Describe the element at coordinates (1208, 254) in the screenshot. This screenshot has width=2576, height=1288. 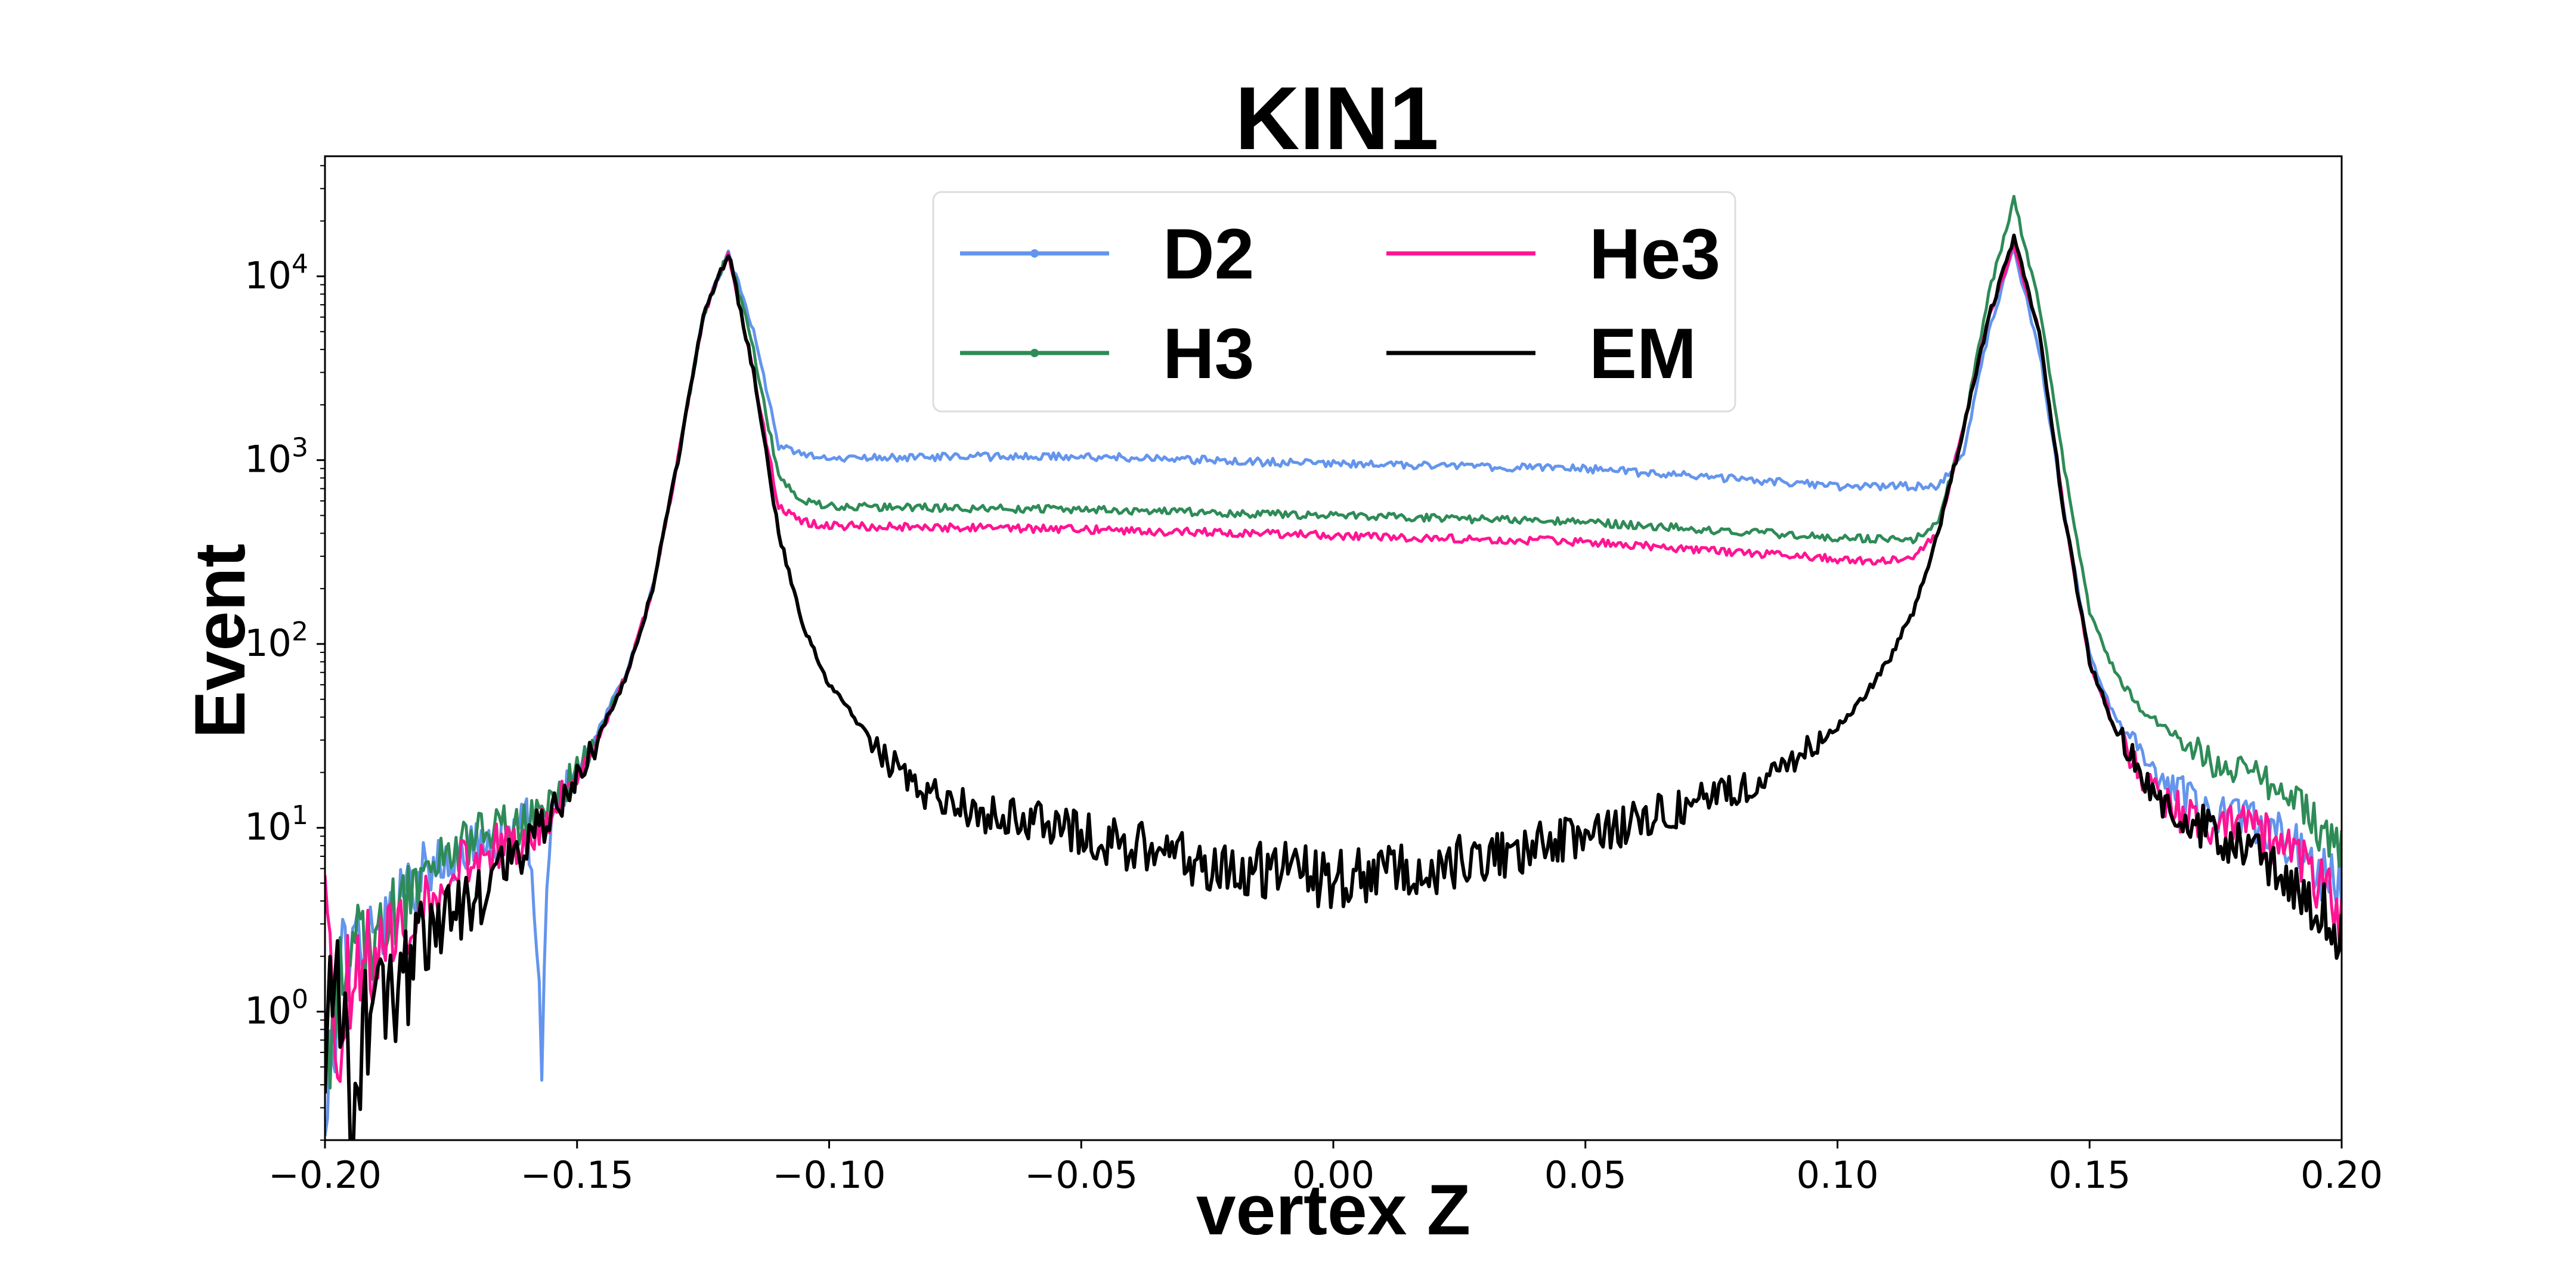
I see `legend-label-d2: D2` at that location.